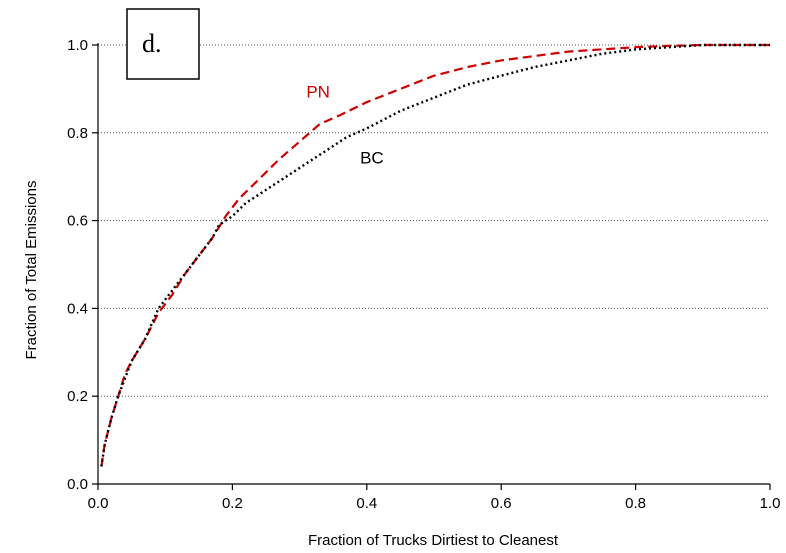  I want to click on series-labels: PN BC, so click(344, 125).